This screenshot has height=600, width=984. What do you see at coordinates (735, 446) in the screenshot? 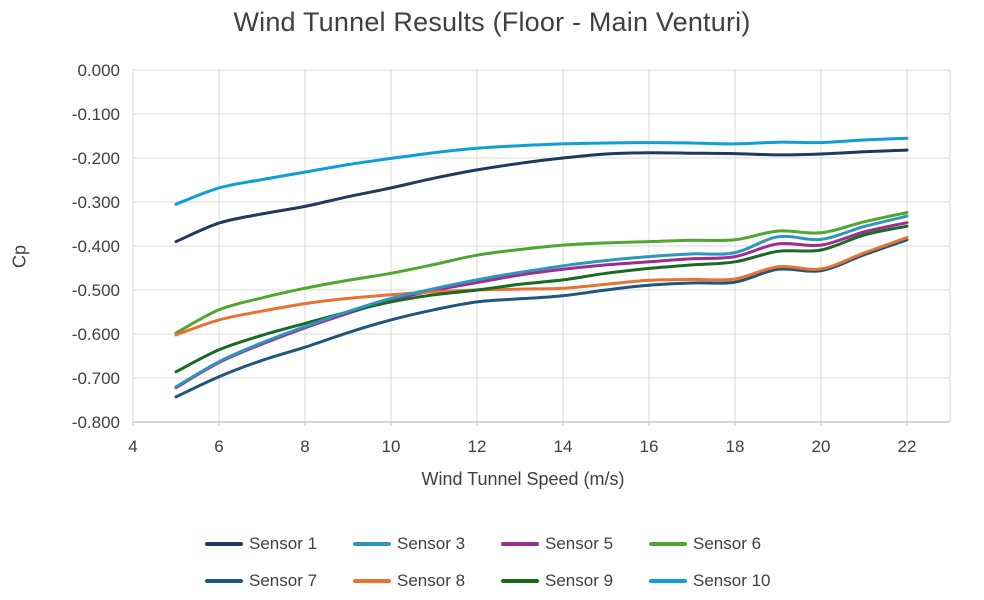
I see `x-tick-label: 18` at bounding box center [735, 446].